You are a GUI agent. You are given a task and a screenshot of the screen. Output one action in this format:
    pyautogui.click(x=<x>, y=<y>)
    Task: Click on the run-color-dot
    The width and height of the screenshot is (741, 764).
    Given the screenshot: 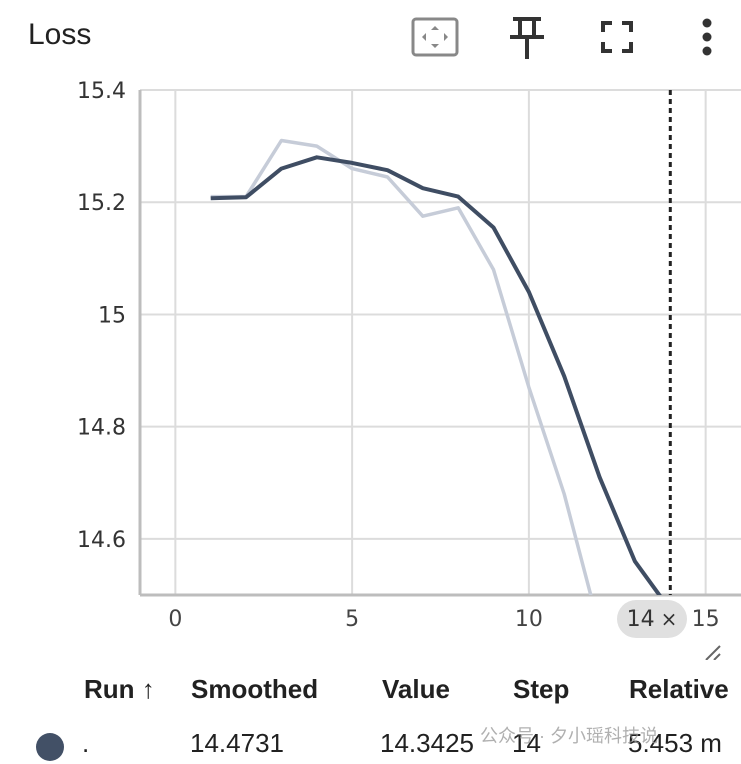 What is the action you would take?
    pyautogui.click(x=50, y=747)
    